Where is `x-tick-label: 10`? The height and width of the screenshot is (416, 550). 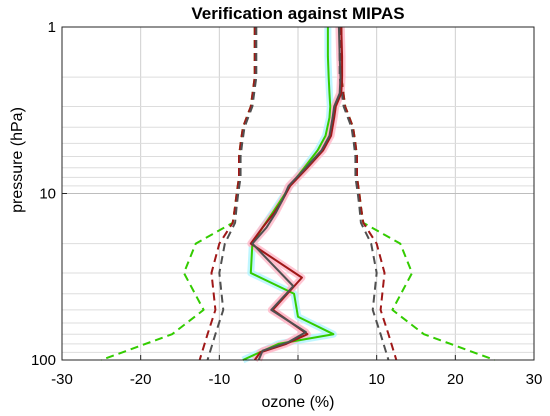
x-tick-label: 10 is located at coordinates (376, 379).